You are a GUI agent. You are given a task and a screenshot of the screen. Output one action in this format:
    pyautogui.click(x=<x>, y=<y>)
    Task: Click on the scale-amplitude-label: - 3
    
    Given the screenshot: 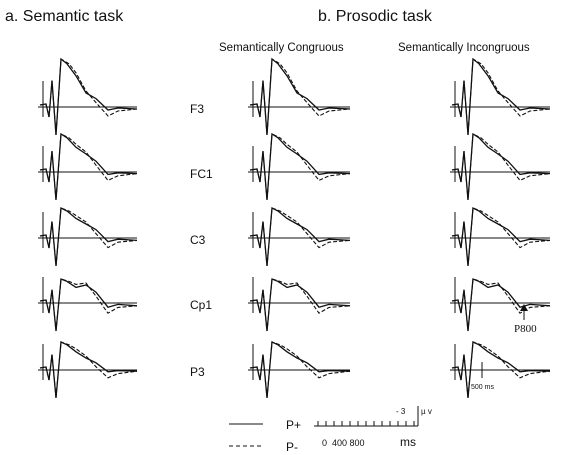 What is the action you would take?
    pyautogui.click(x=401, y=411)
    